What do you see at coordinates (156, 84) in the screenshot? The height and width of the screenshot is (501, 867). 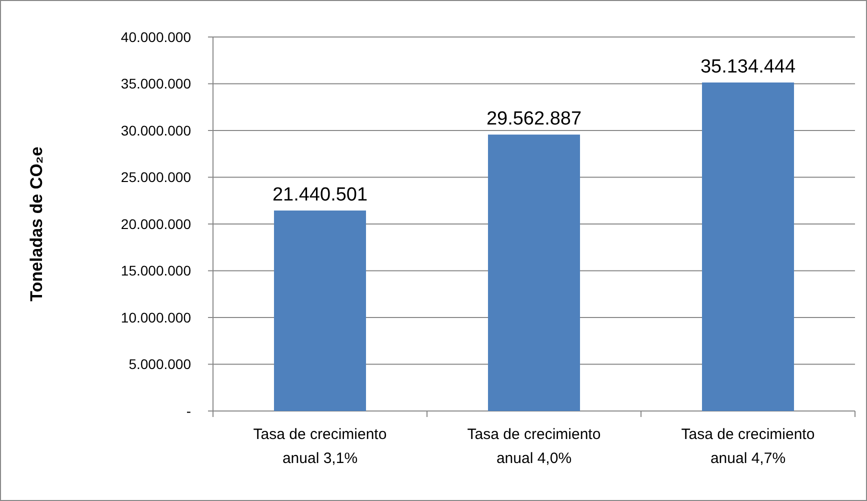 I see `y-tick-label: 35.000.000` at bounding box center [156, 84].